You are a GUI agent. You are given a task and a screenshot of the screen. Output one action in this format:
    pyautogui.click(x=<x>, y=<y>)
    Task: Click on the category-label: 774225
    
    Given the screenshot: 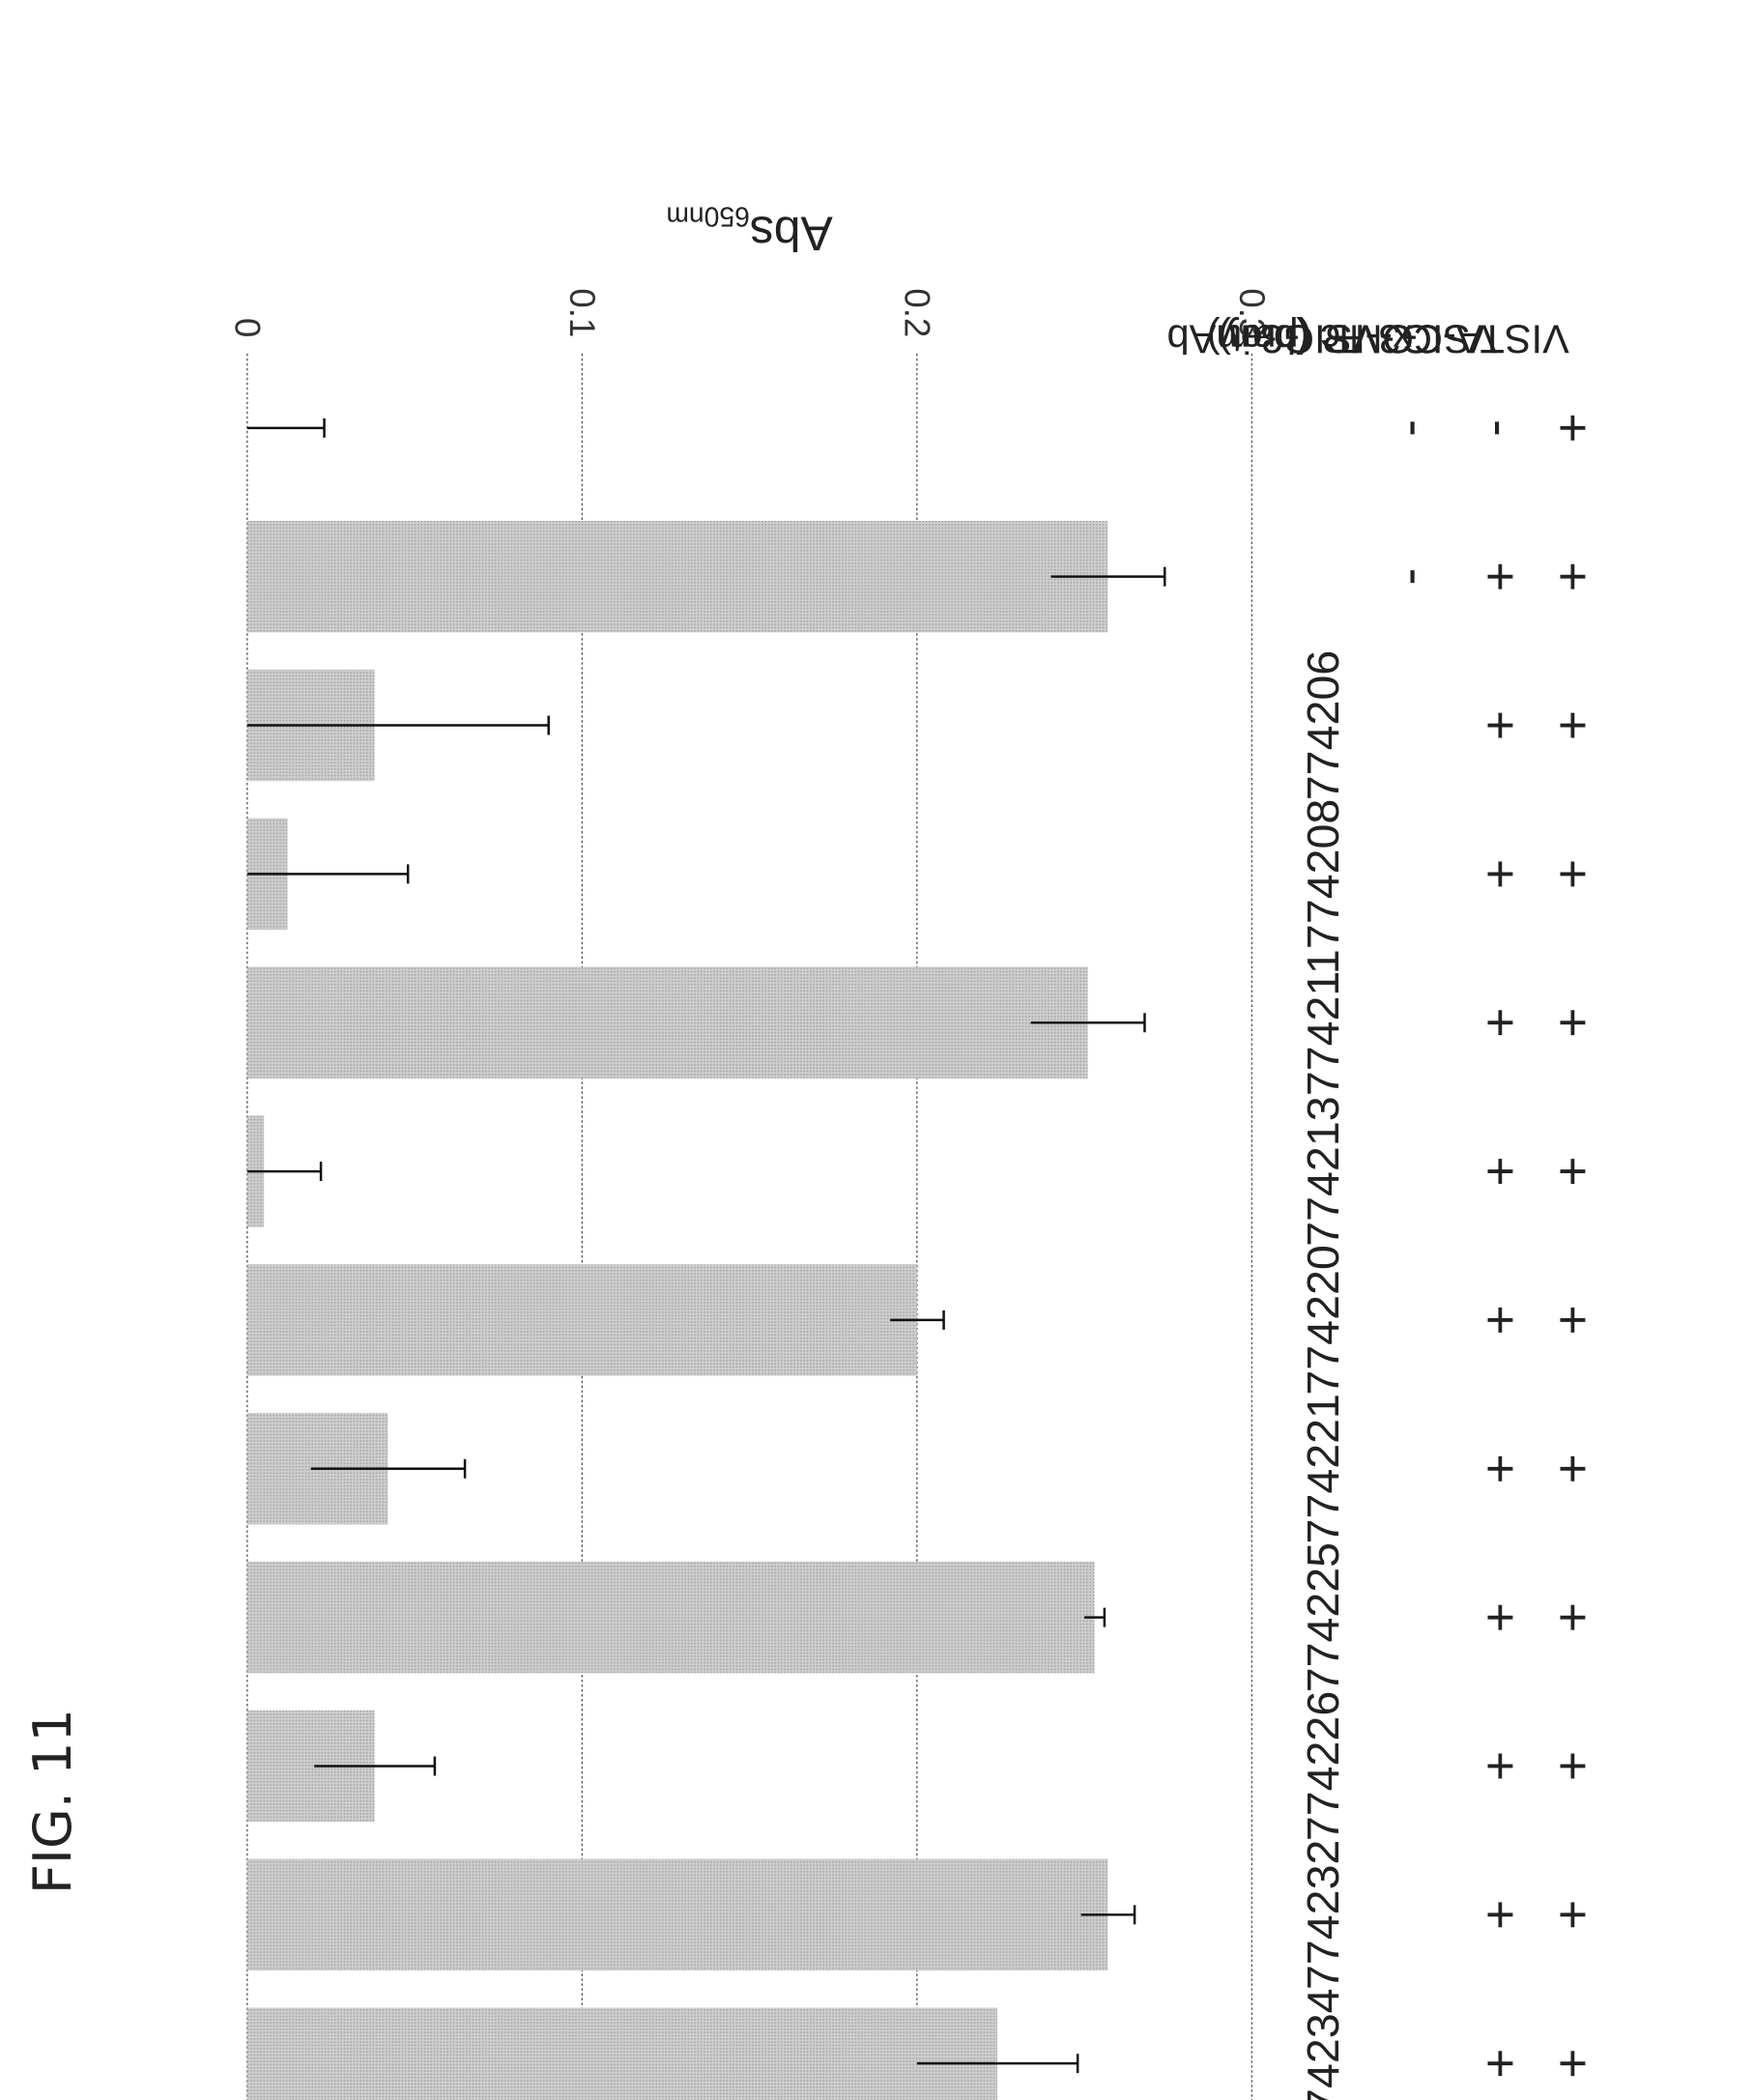 What is the action you would take?
    pyautogui.click(x=1323, y=1617)
    